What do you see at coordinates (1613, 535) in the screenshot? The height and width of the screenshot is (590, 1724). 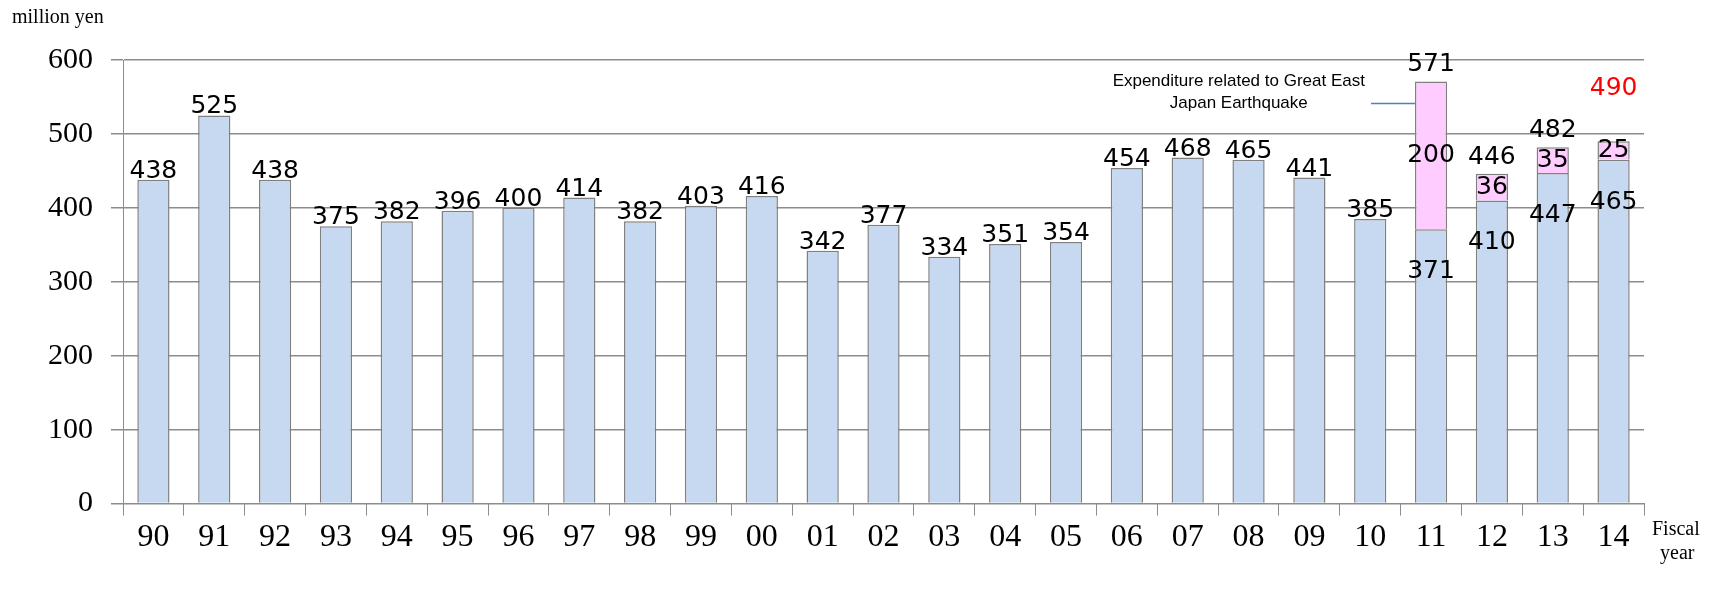 I see `x-tick-label: 14` at bounding box center [1613, 535].